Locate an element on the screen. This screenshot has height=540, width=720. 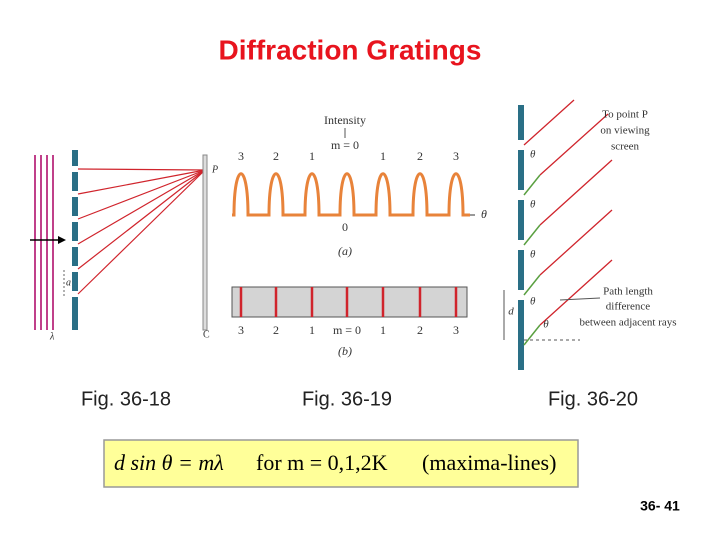
figure-label: λ is located at coordinates (52, 336).